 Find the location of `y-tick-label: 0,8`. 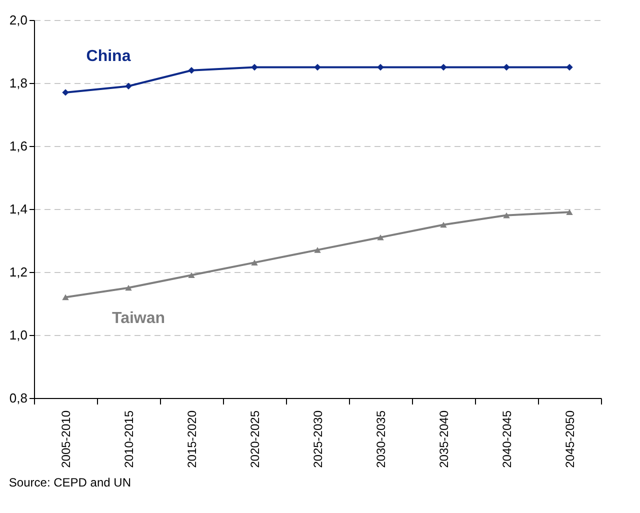

y-tick-label: 0,8 is located at coordinates (18, 398).